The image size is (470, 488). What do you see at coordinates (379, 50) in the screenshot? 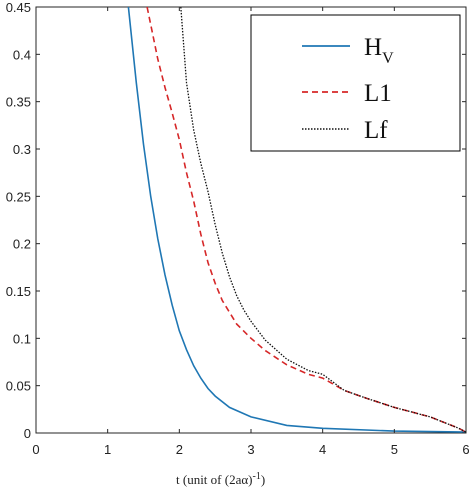
I see `legend-label: HV` at bounding box center [379, 50].